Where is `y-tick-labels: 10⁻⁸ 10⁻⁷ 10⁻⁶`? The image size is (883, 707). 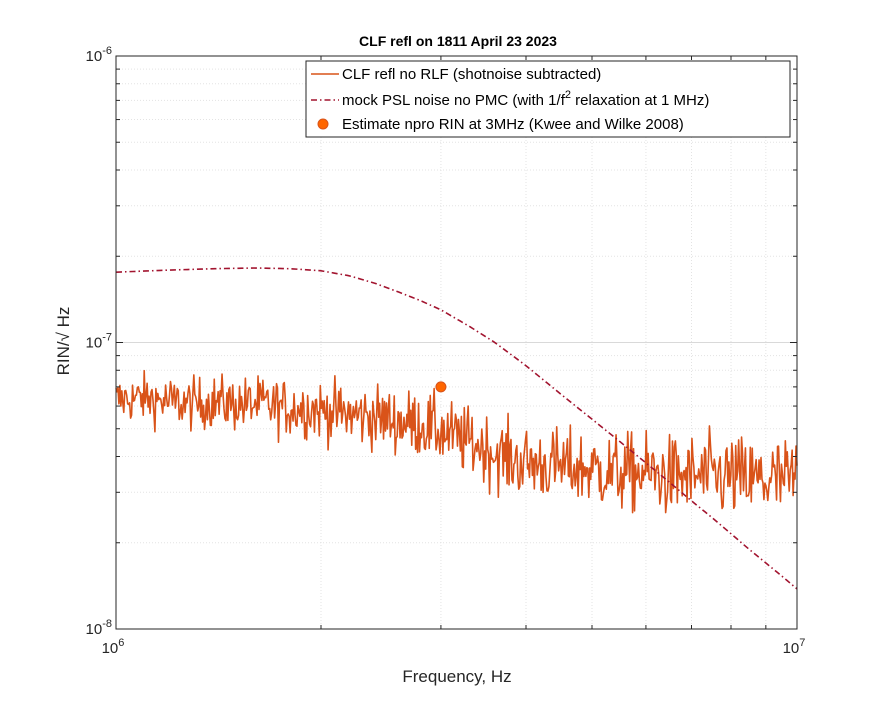 y-tick-labels: 10⁻⁸ 10⁻⁷ 10⁻⁶ is located at coordinates (99, 341).